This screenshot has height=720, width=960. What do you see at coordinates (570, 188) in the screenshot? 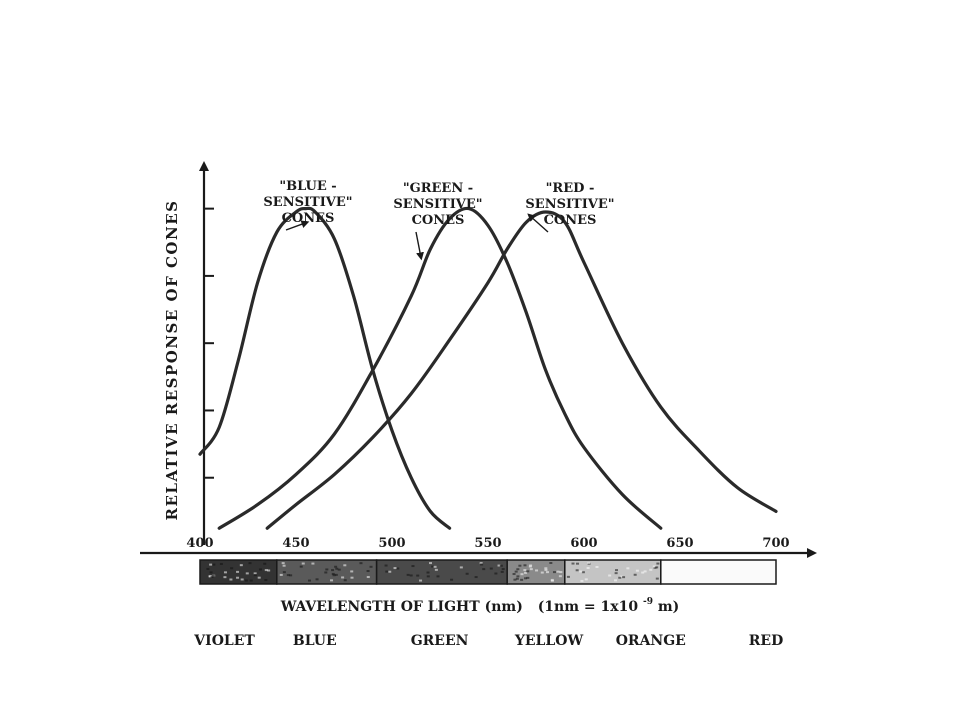
I see `red-cone-label-line-0: "RED -` at bounding box center [570, 188].